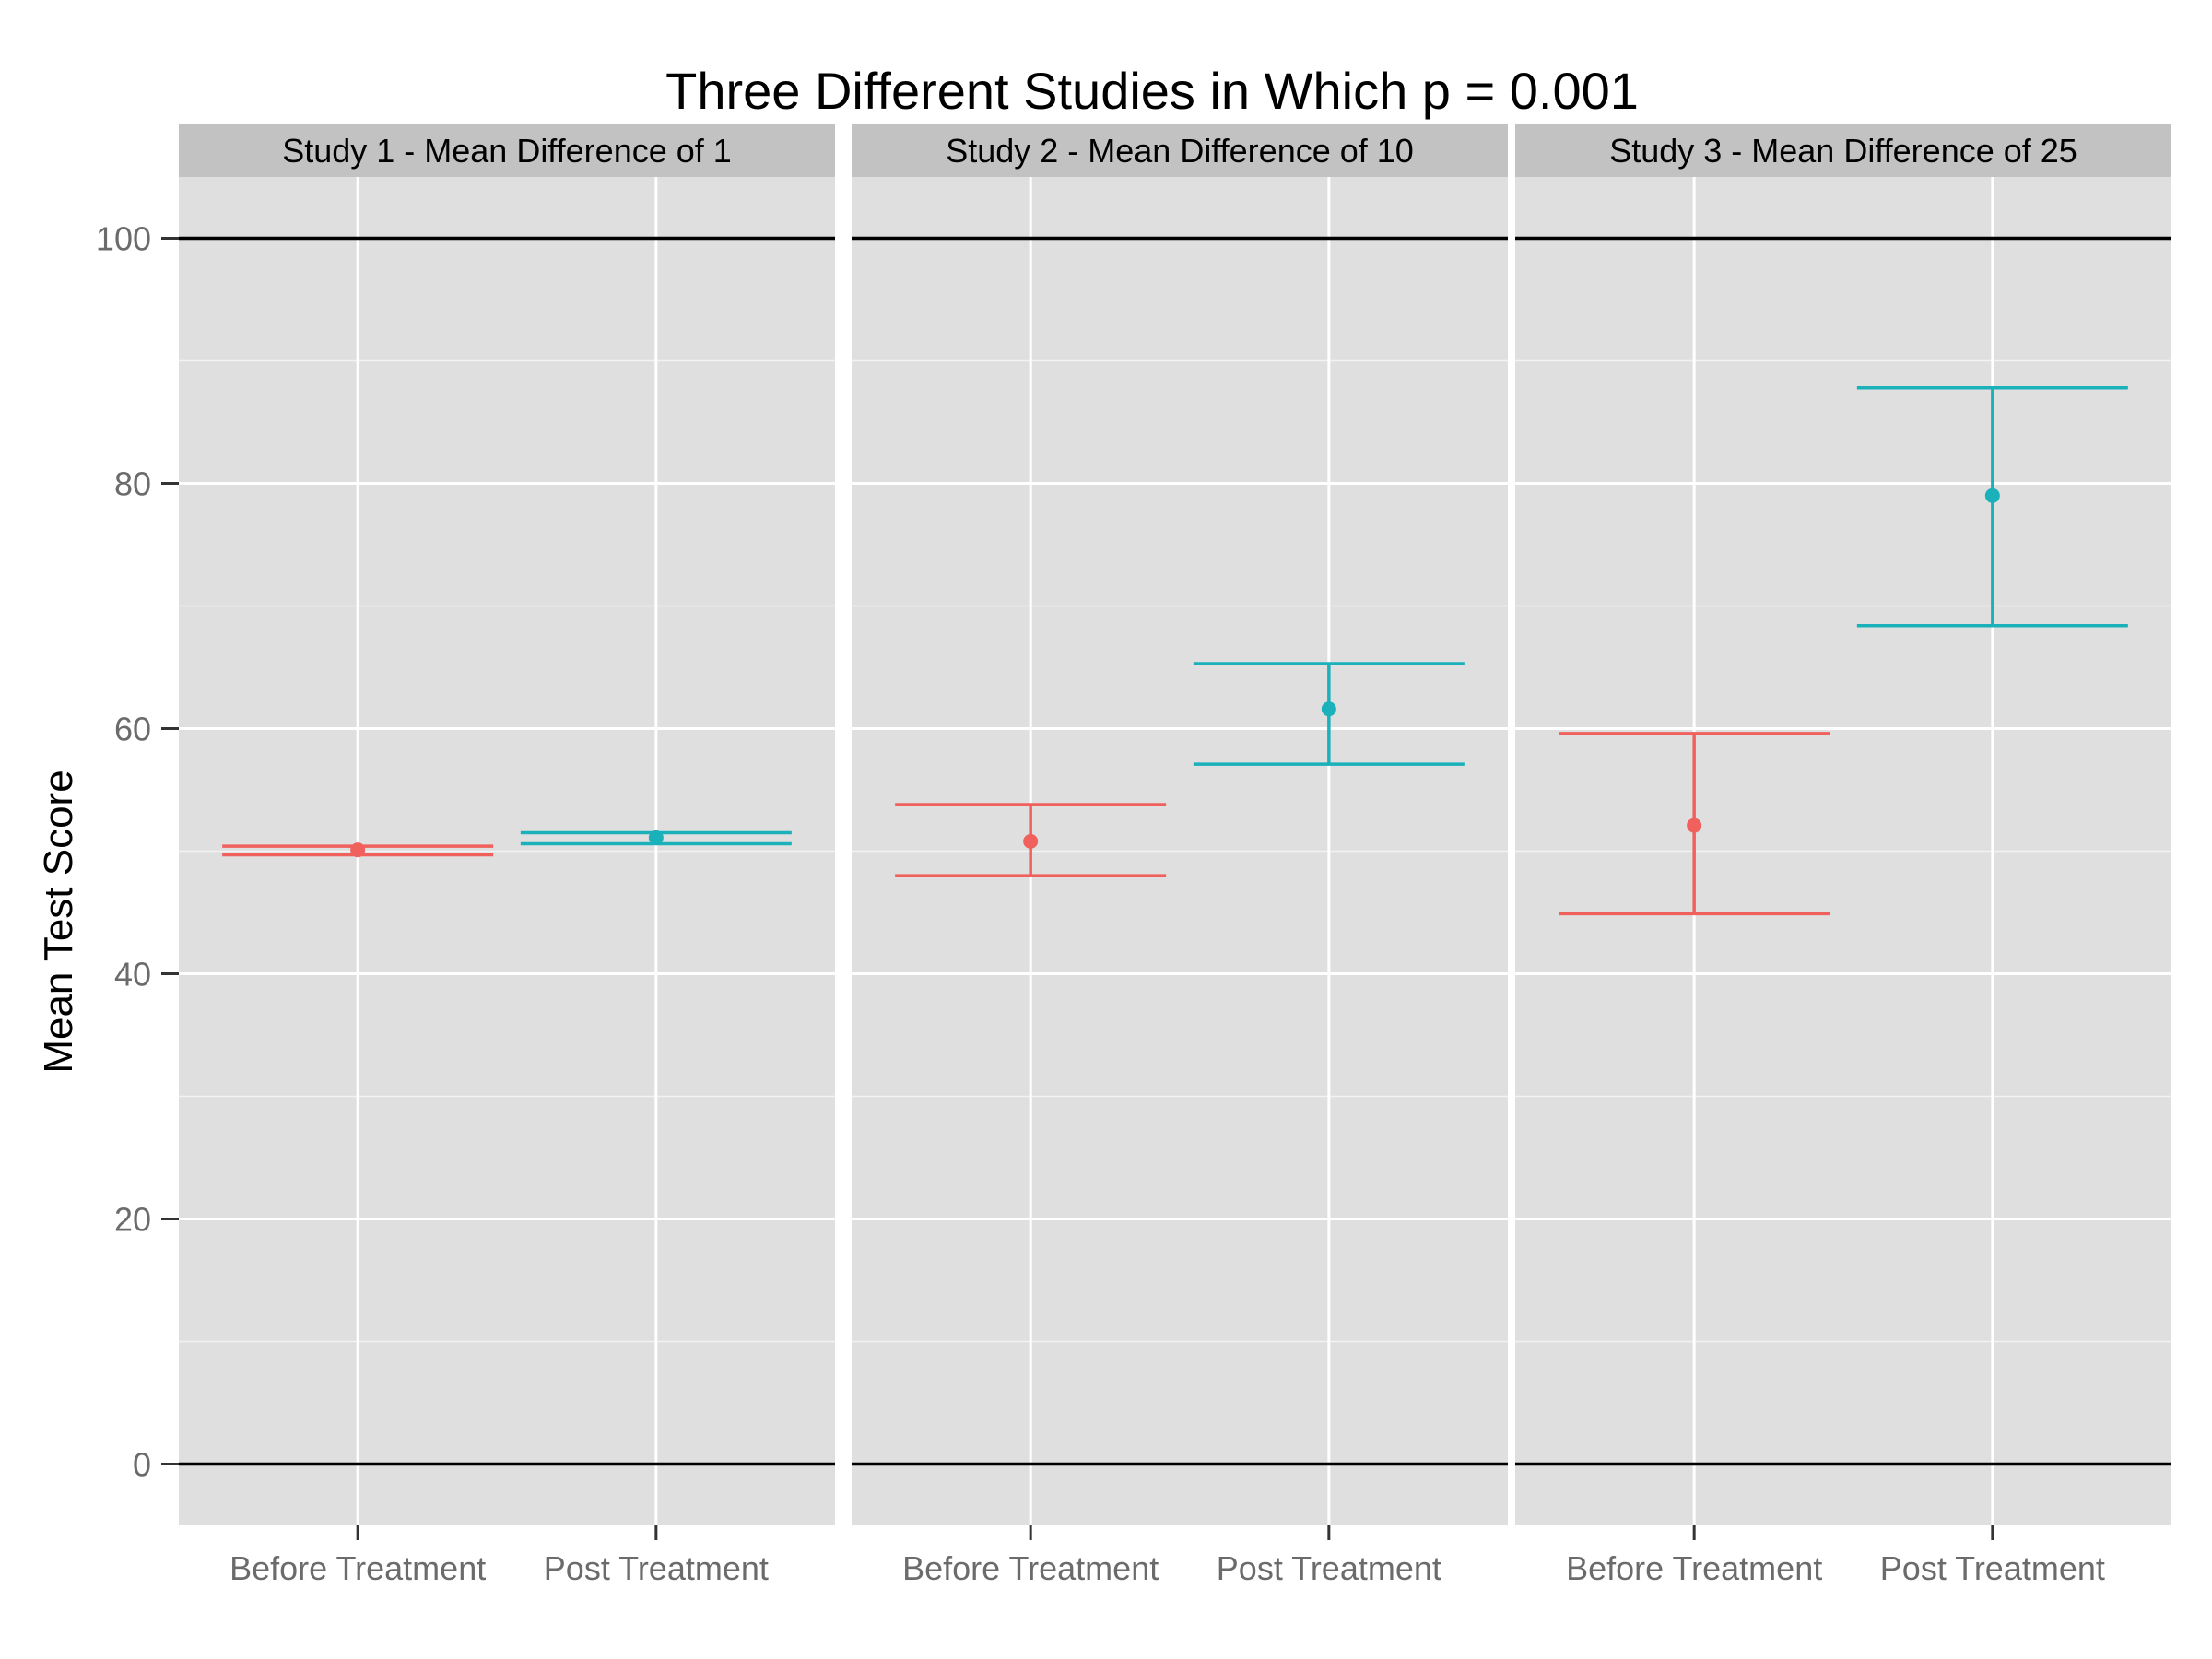 The image size is (2212, 1659). I want to click on facet-strip-label: Study 2 - Mean Difference of 10, so click(1180, 151).